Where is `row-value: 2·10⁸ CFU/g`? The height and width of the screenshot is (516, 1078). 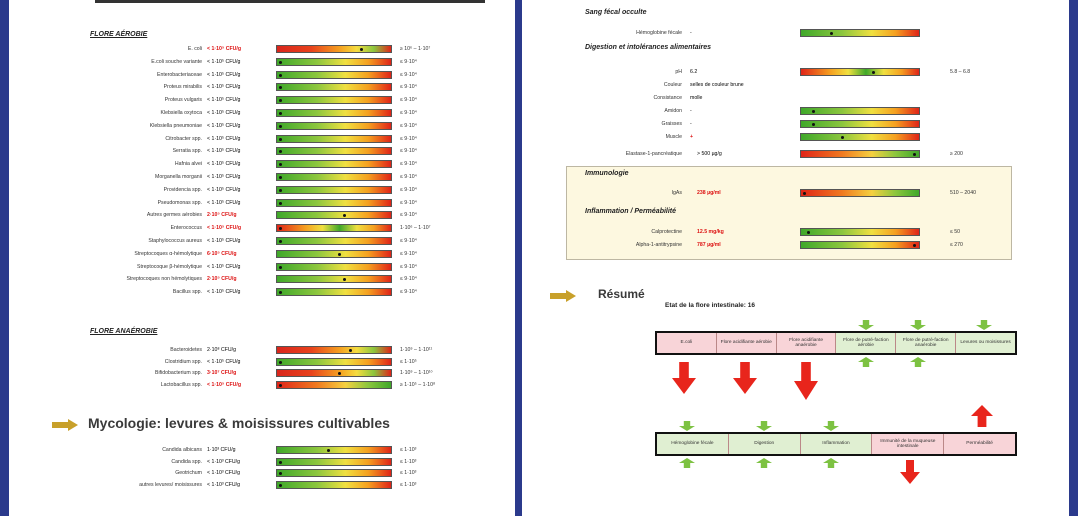 row-value: 2·10⁸ CFU/g is located at coordinates (221, 350).